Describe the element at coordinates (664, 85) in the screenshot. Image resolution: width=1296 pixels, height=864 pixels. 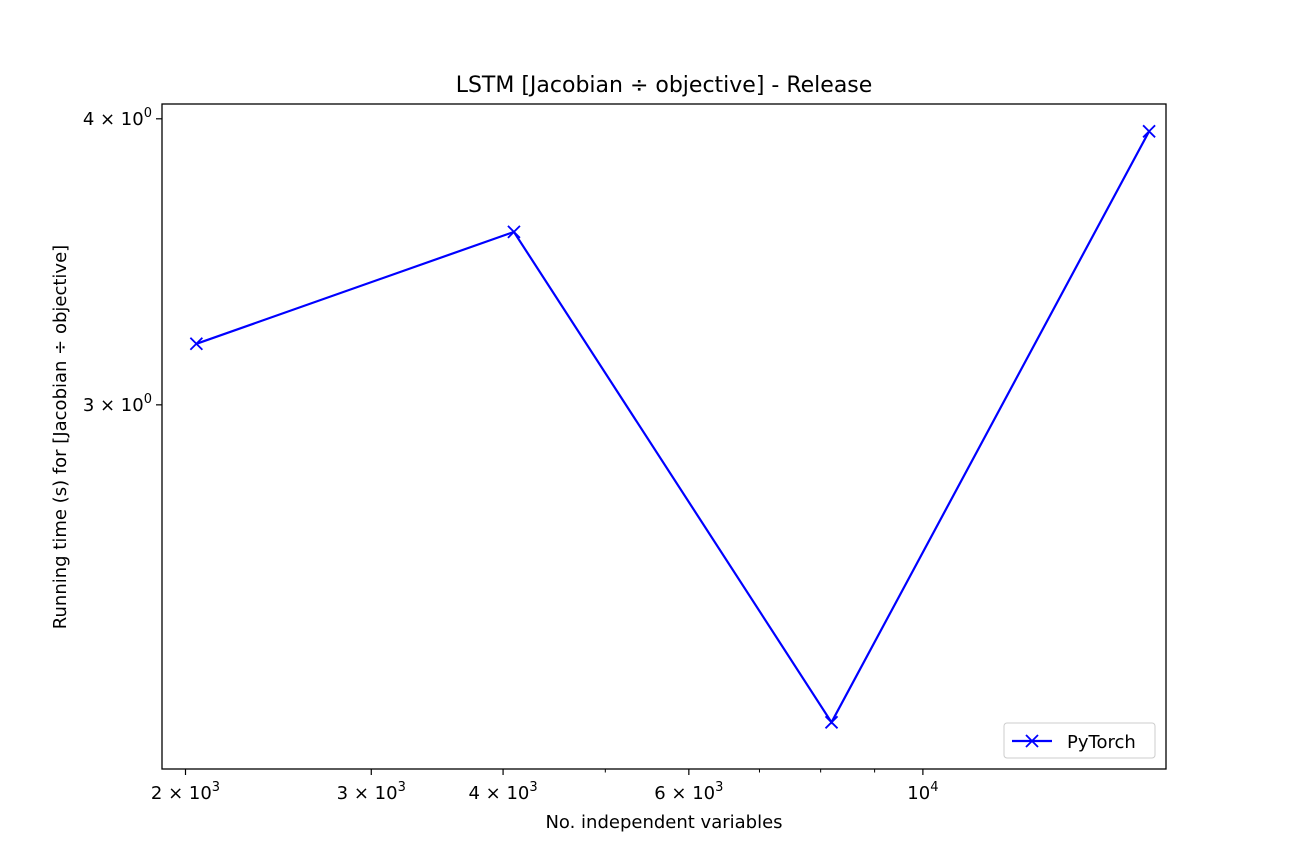
I see `chart-title: LSTM [Jacobian ÷ objective] - Release` at that location.